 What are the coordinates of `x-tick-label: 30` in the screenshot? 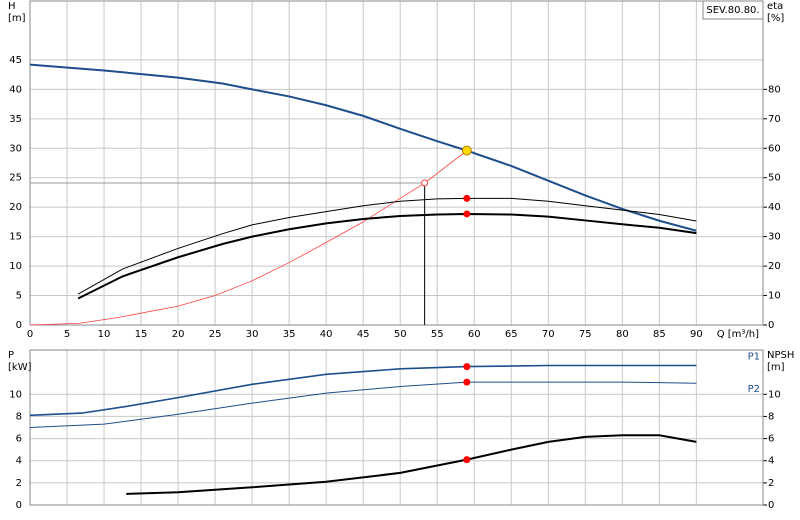 It's located at (252, 334).